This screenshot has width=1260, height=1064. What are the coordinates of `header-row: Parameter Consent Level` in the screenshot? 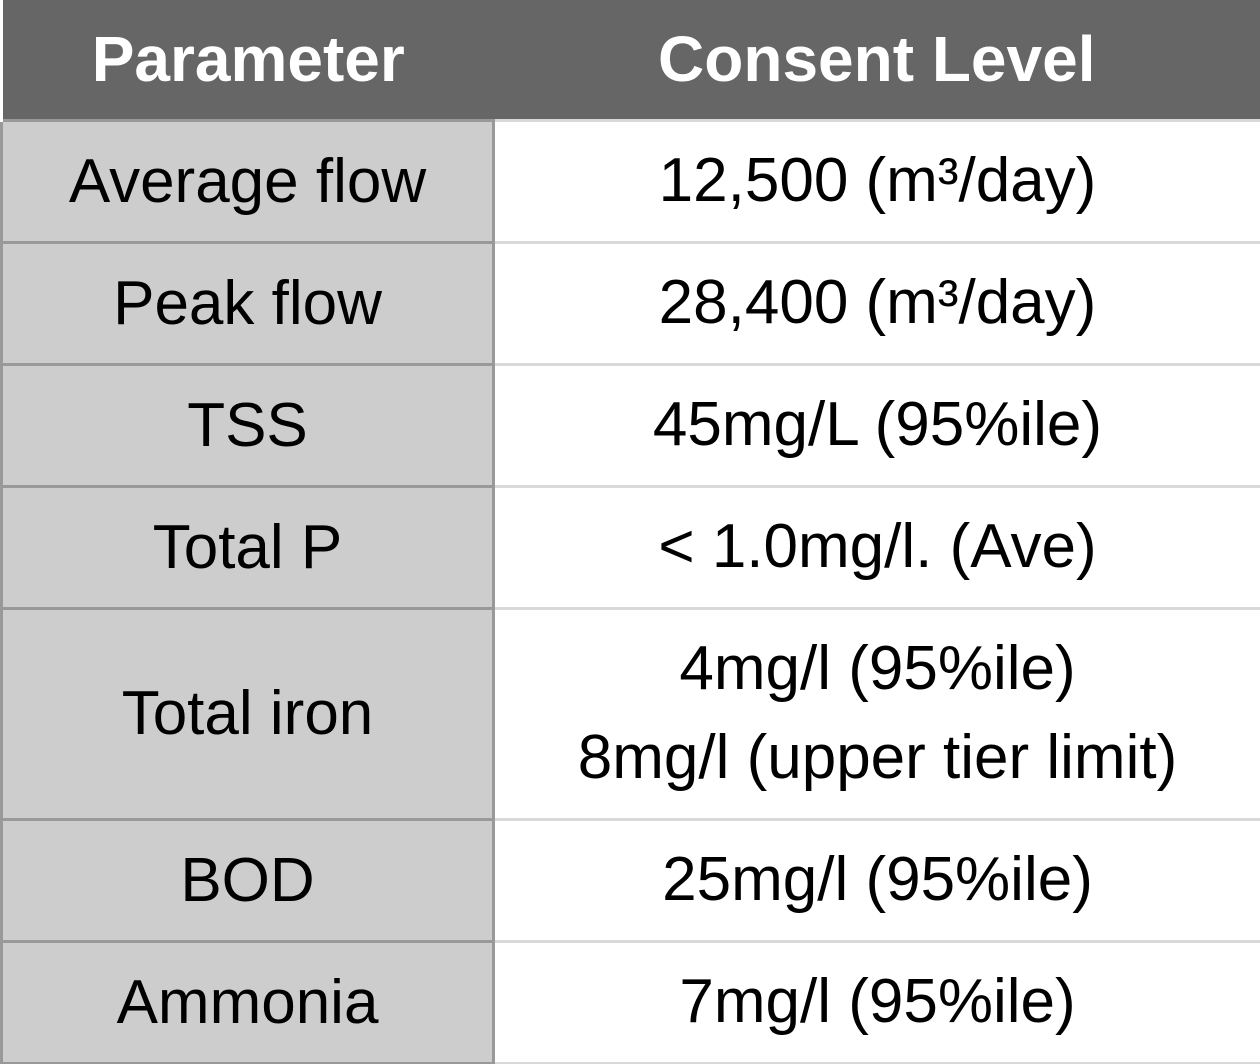 It's located at (630, 60).